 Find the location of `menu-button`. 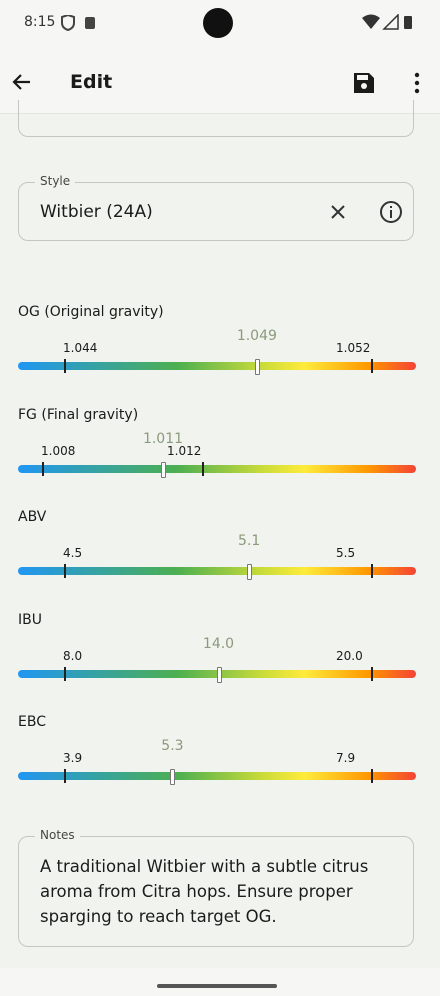

menu-button is located at coordinates (417, 83).